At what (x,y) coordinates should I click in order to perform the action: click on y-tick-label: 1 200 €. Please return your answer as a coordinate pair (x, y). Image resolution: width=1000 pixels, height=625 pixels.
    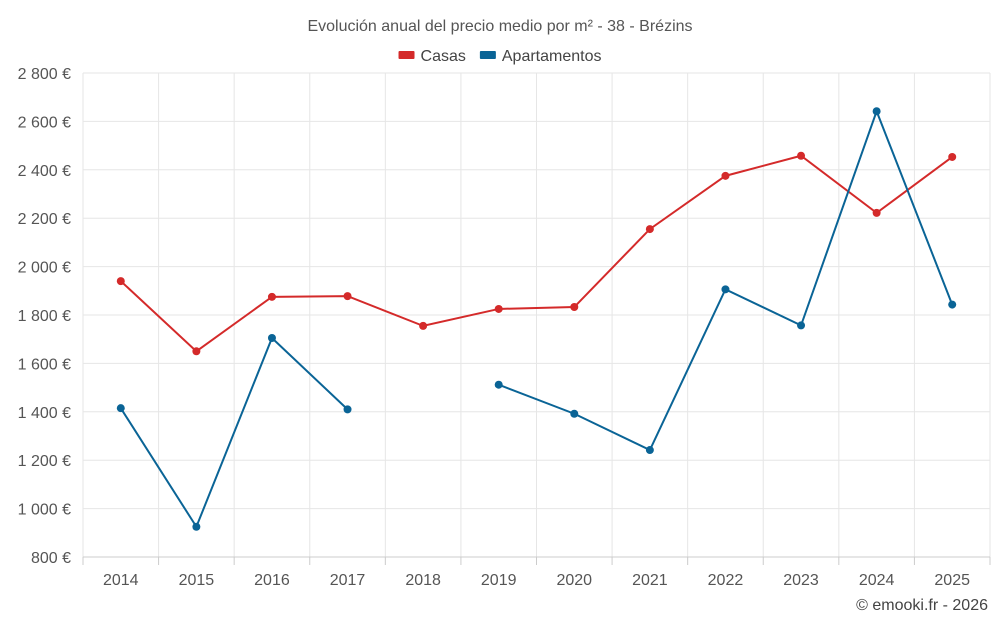
    Looking at the image, I should click on (44, 461).